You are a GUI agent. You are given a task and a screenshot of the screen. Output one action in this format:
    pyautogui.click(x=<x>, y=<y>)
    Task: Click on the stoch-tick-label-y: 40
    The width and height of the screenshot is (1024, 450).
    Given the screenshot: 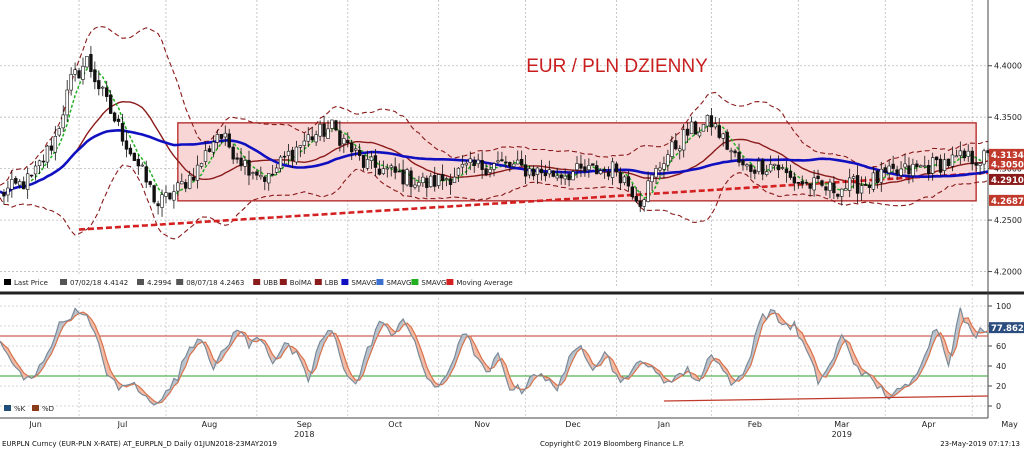 What is the action you would take?
    pyautogui.click(x=1001, y=366)
    